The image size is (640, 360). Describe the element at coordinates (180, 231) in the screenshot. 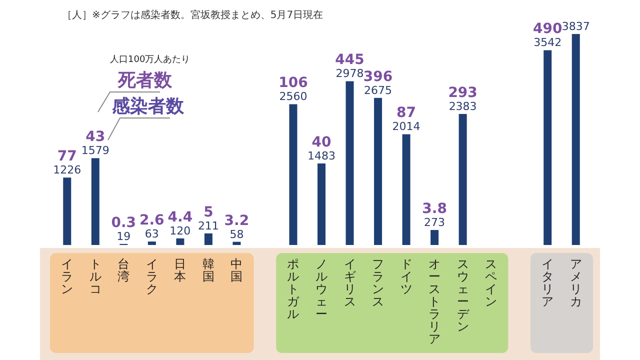

I see `data-label: 120` at that location.